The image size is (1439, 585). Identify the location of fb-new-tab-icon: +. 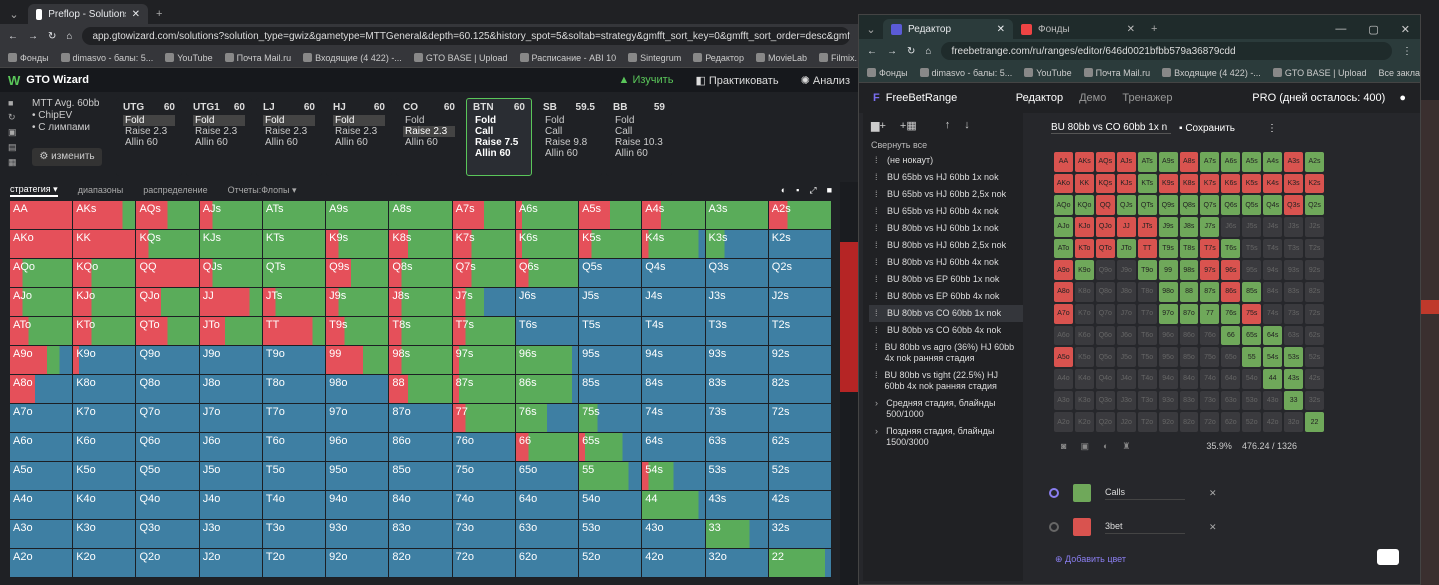
(1154, 29).